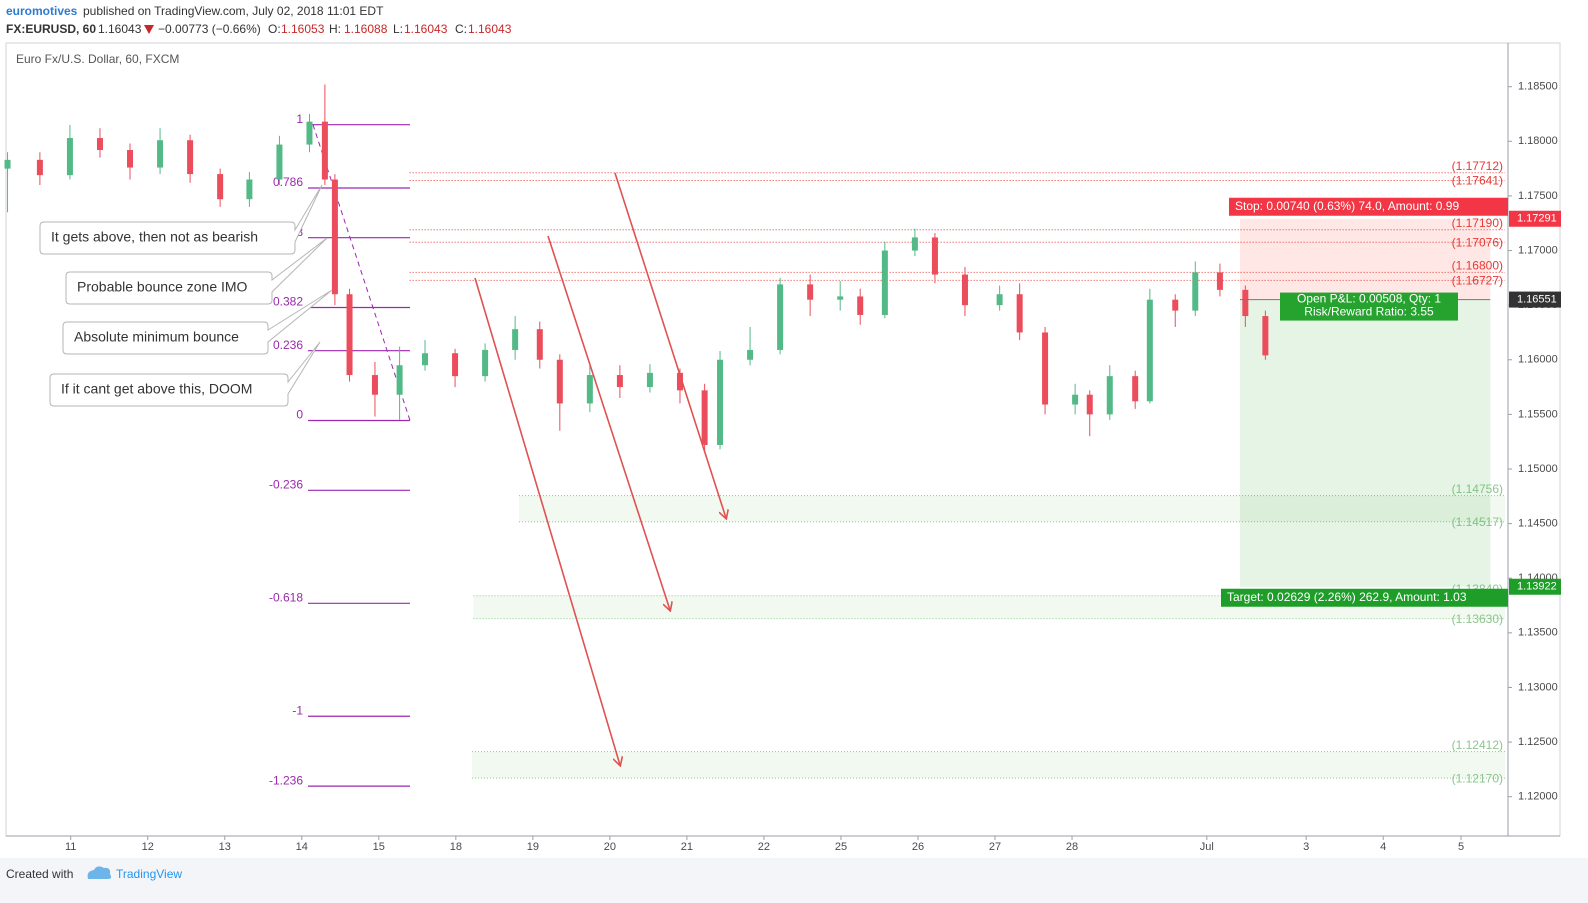 The width and height of the screenshot is (1588, 903). What do you see at coordinates (274, 29) in the screenshot?
I see `open-label: O:` at bounding box center [274, 29].